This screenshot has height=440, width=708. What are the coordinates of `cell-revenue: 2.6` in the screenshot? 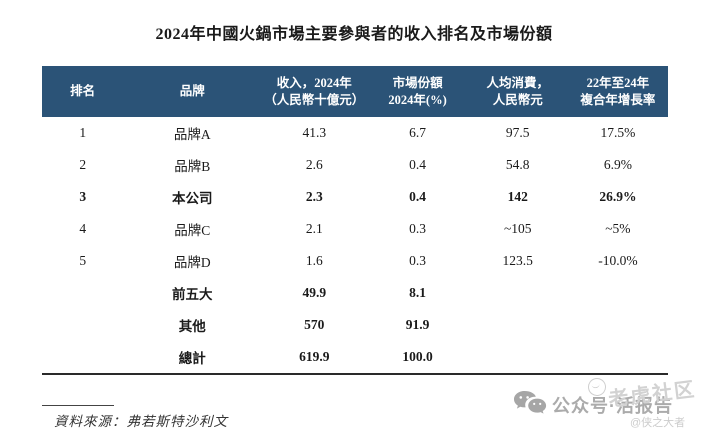 It's located at (314, 164).